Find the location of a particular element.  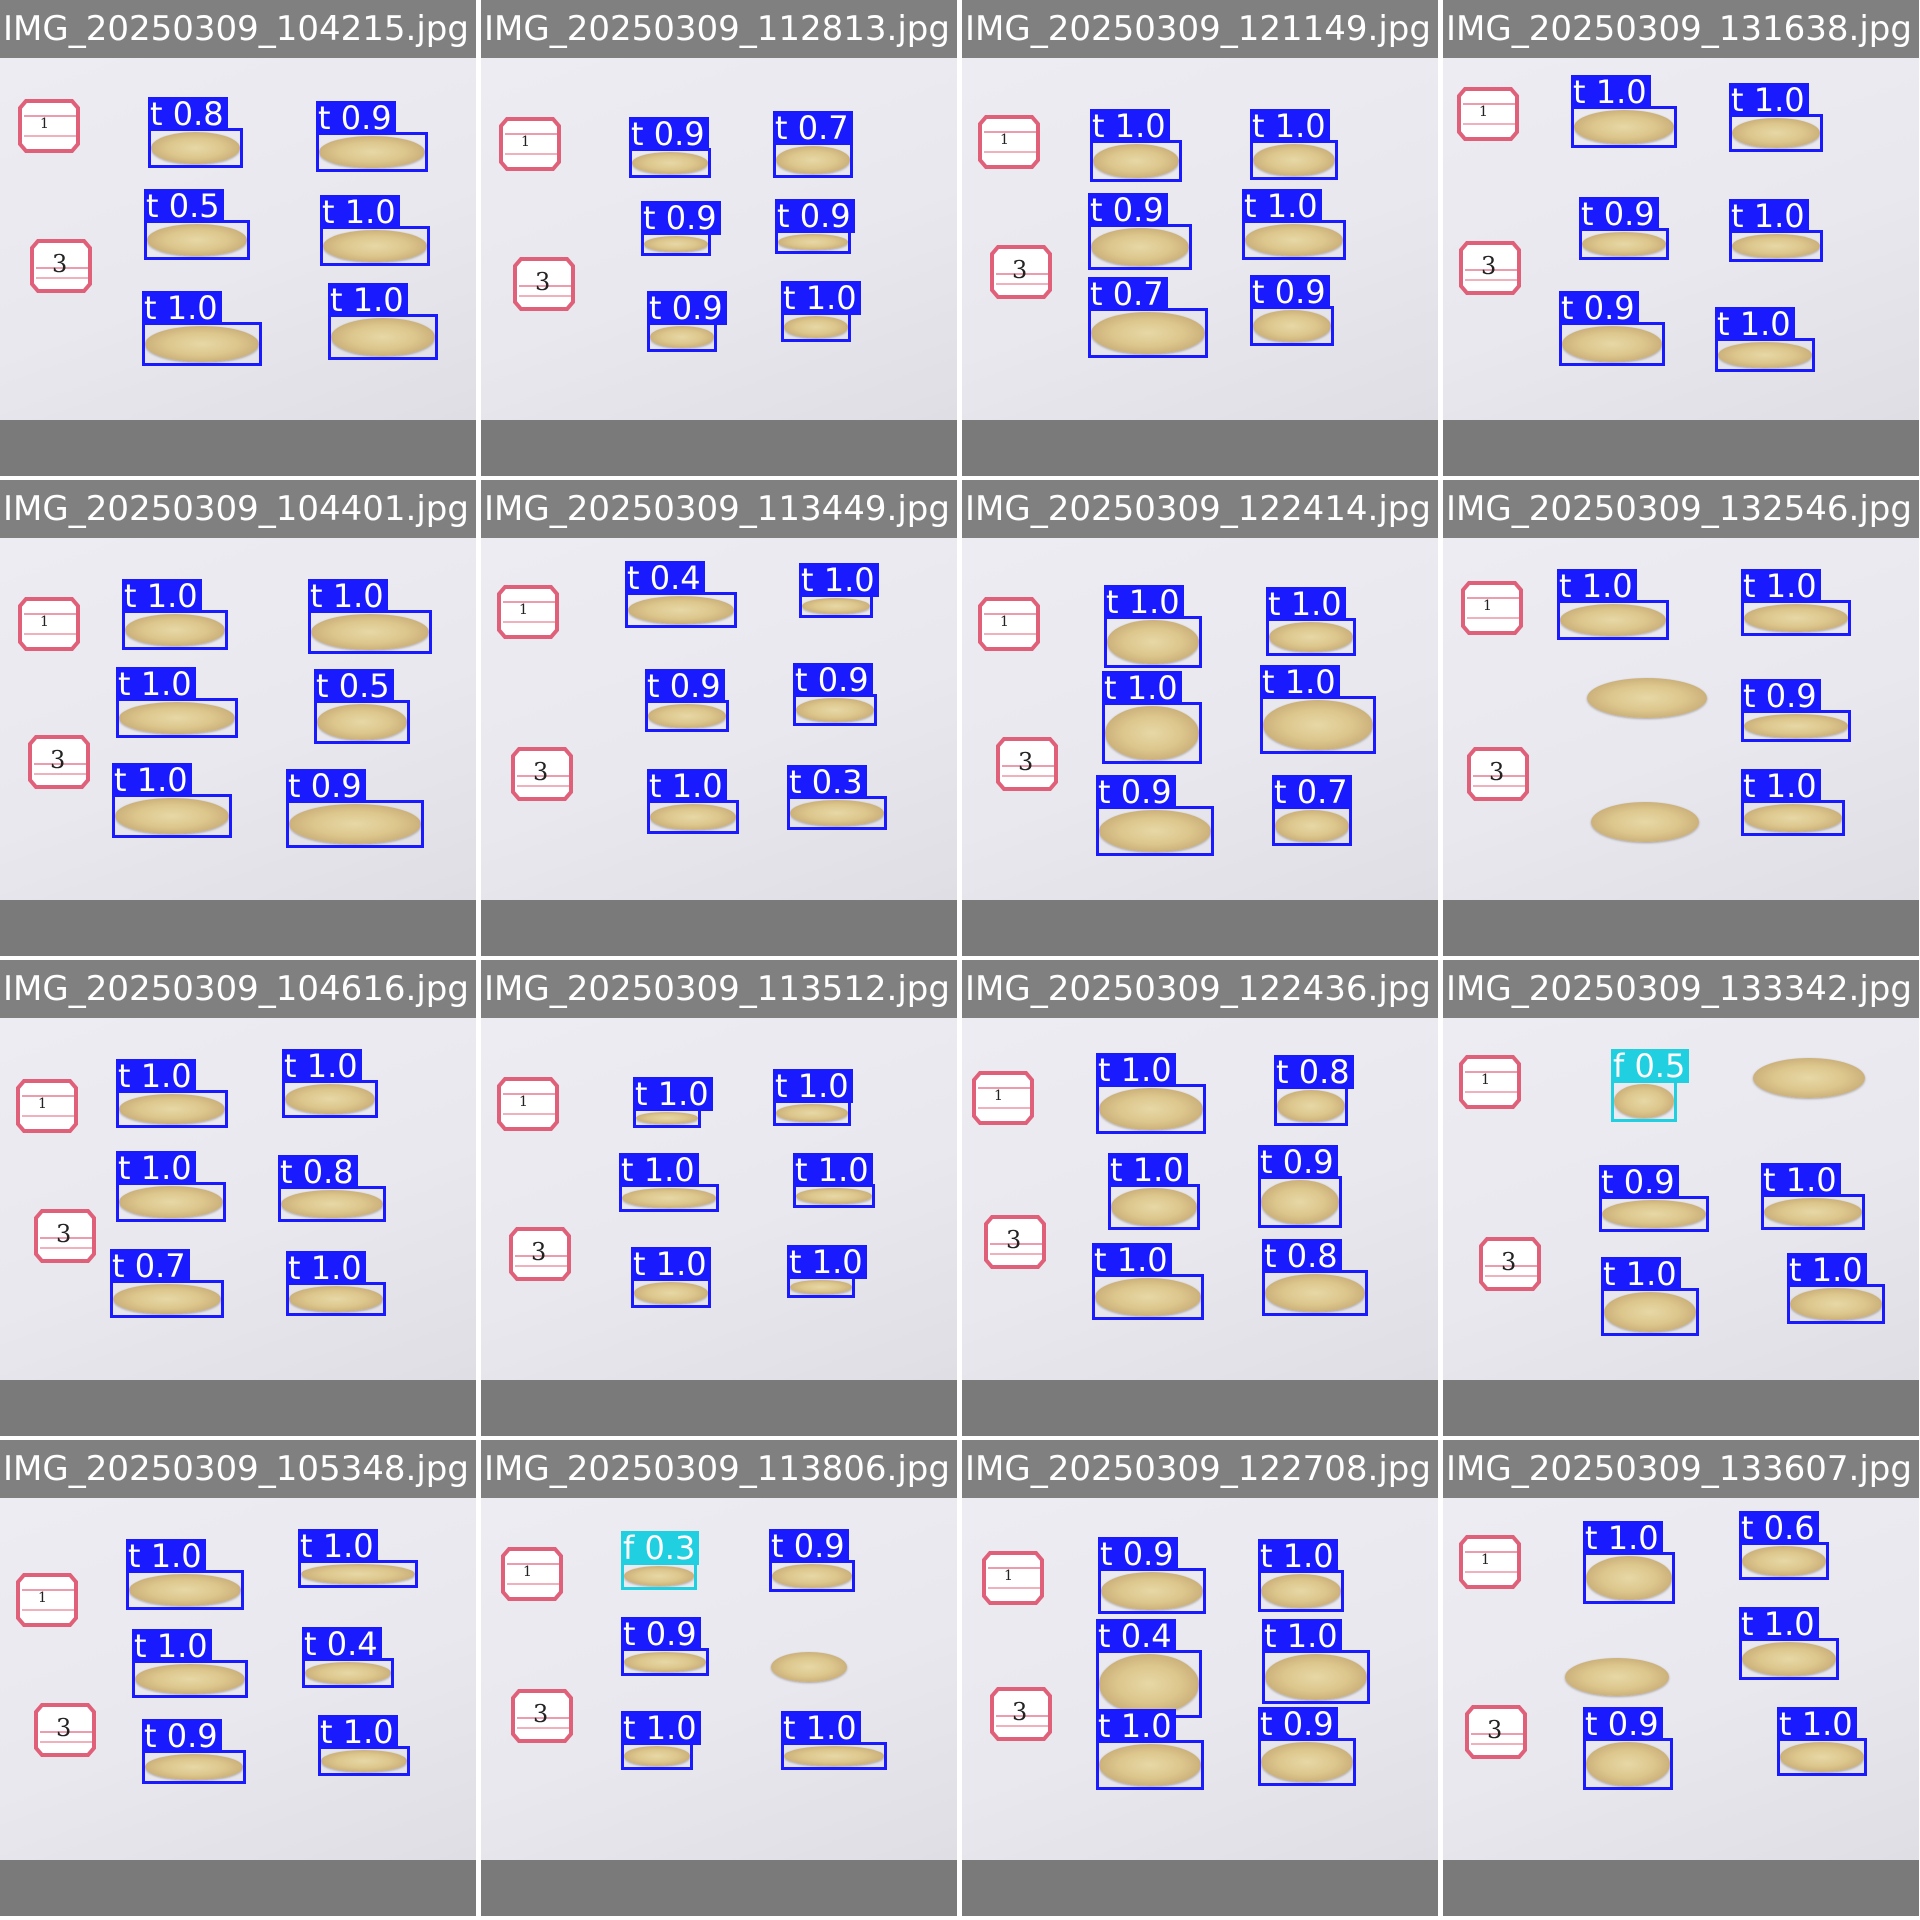

detection-box: f 0.3 is located at coordinates (660, 1560).